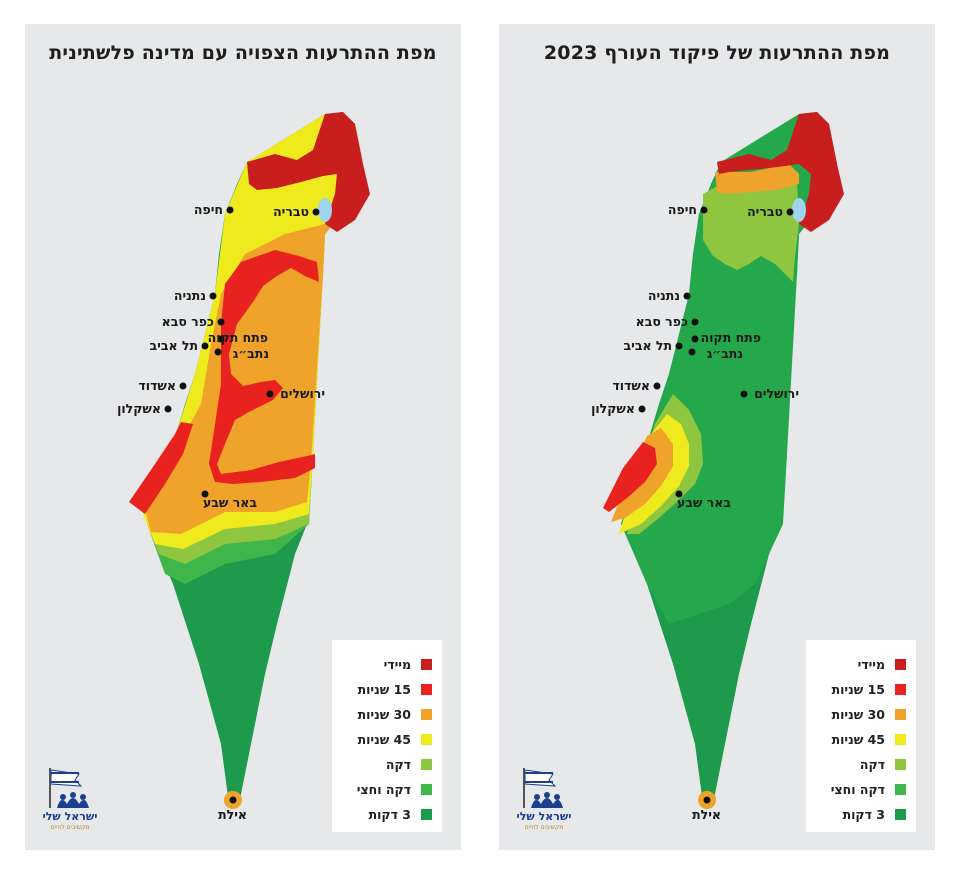  I want to click on left-city-ashkelon: אשקלון, so click(144, 408).